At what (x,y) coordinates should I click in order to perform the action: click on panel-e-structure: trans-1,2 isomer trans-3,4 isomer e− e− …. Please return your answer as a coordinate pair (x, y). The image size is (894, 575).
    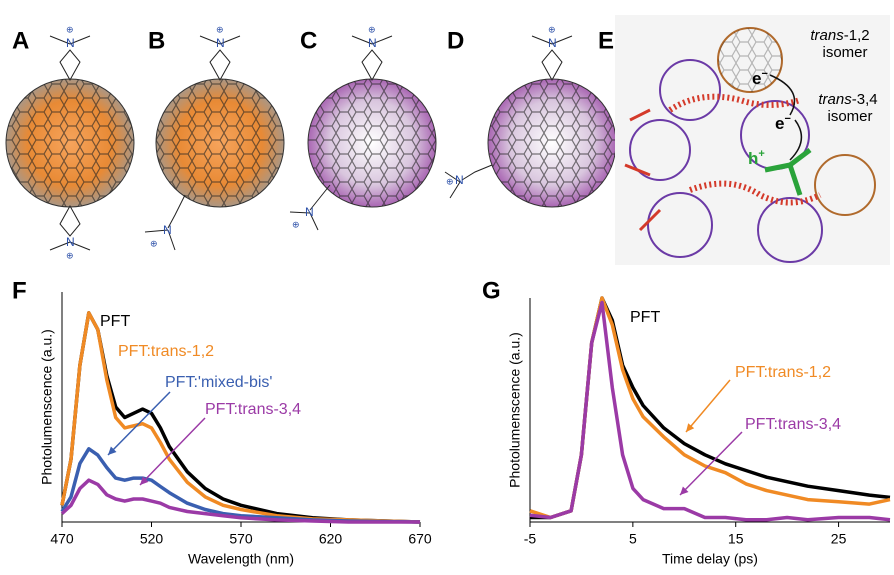
    Looking at the image, I should click on (752, 140).